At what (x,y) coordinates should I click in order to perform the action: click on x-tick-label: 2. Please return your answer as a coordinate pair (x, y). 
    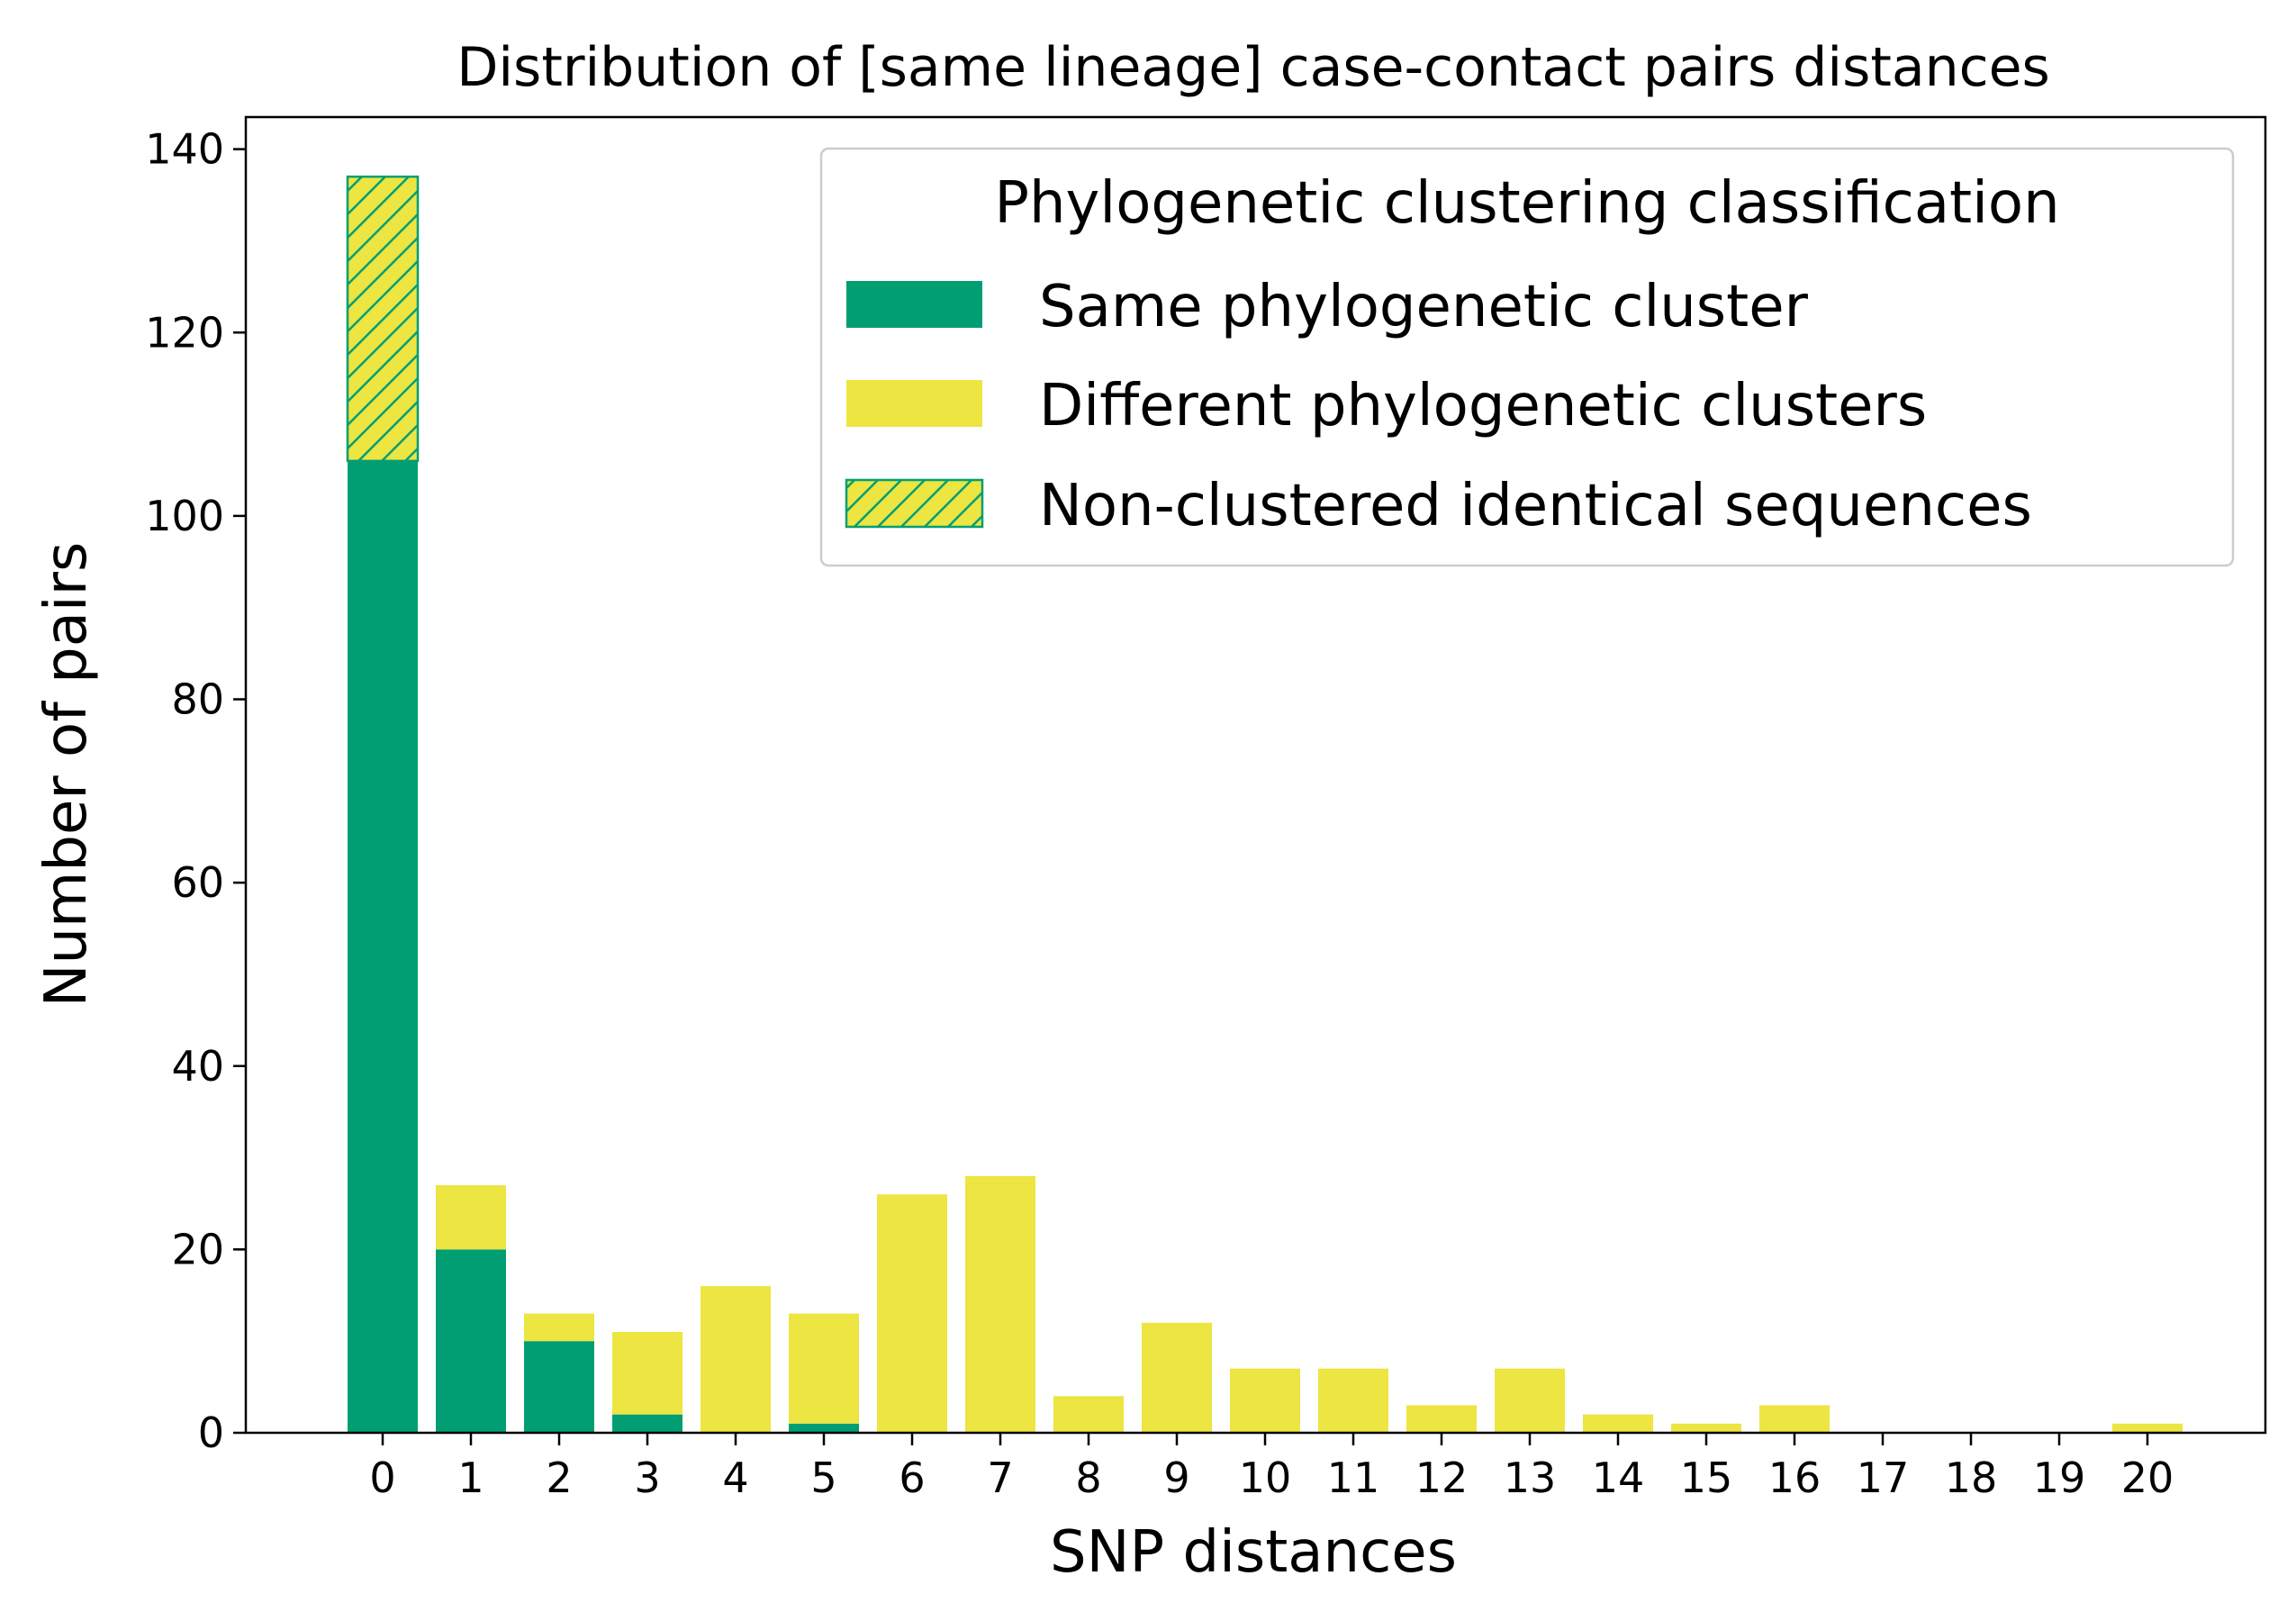
    Looking at the image, I should click on (559, 1477).